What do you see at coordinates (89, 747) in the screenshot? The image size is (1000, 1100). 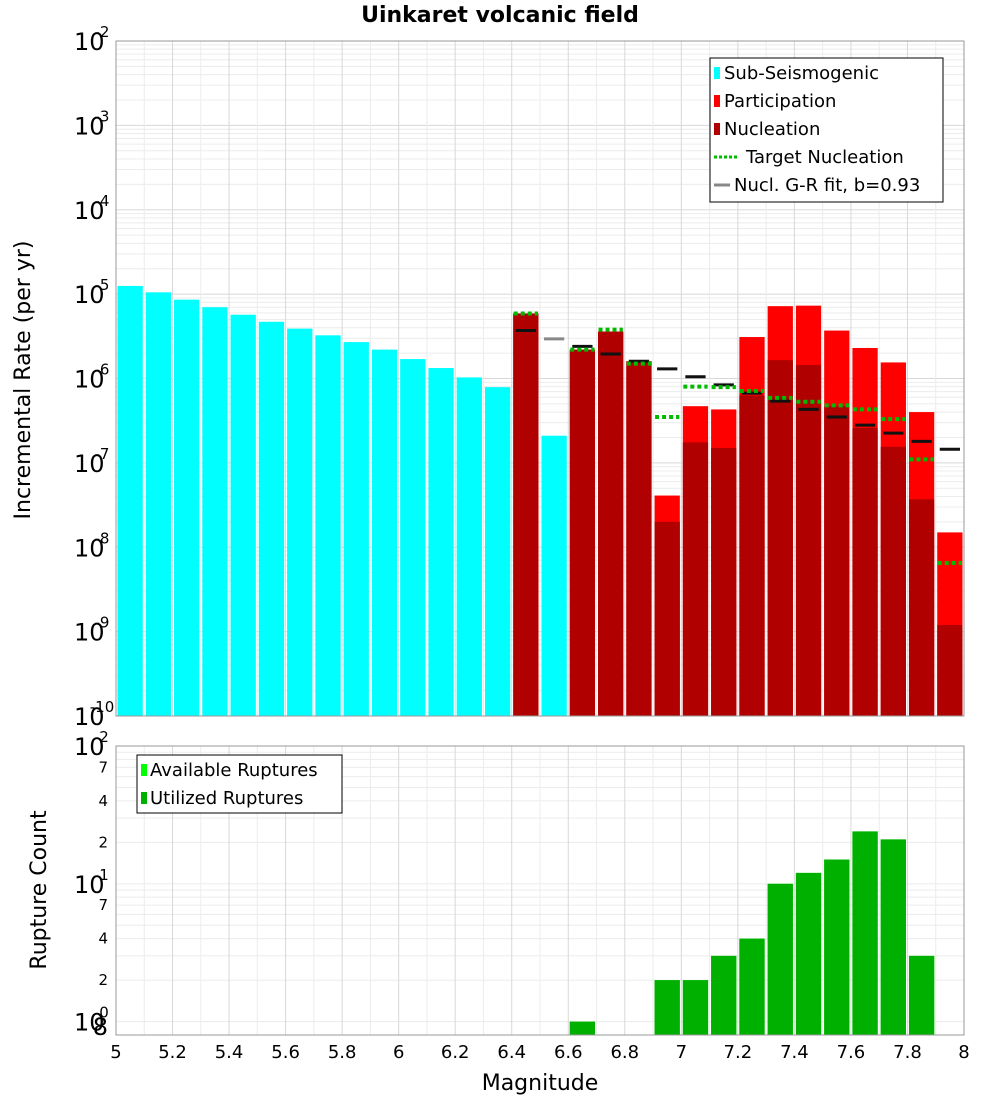 I see `bottom-y-tick-label: 10` at bounding box center [89, 747].